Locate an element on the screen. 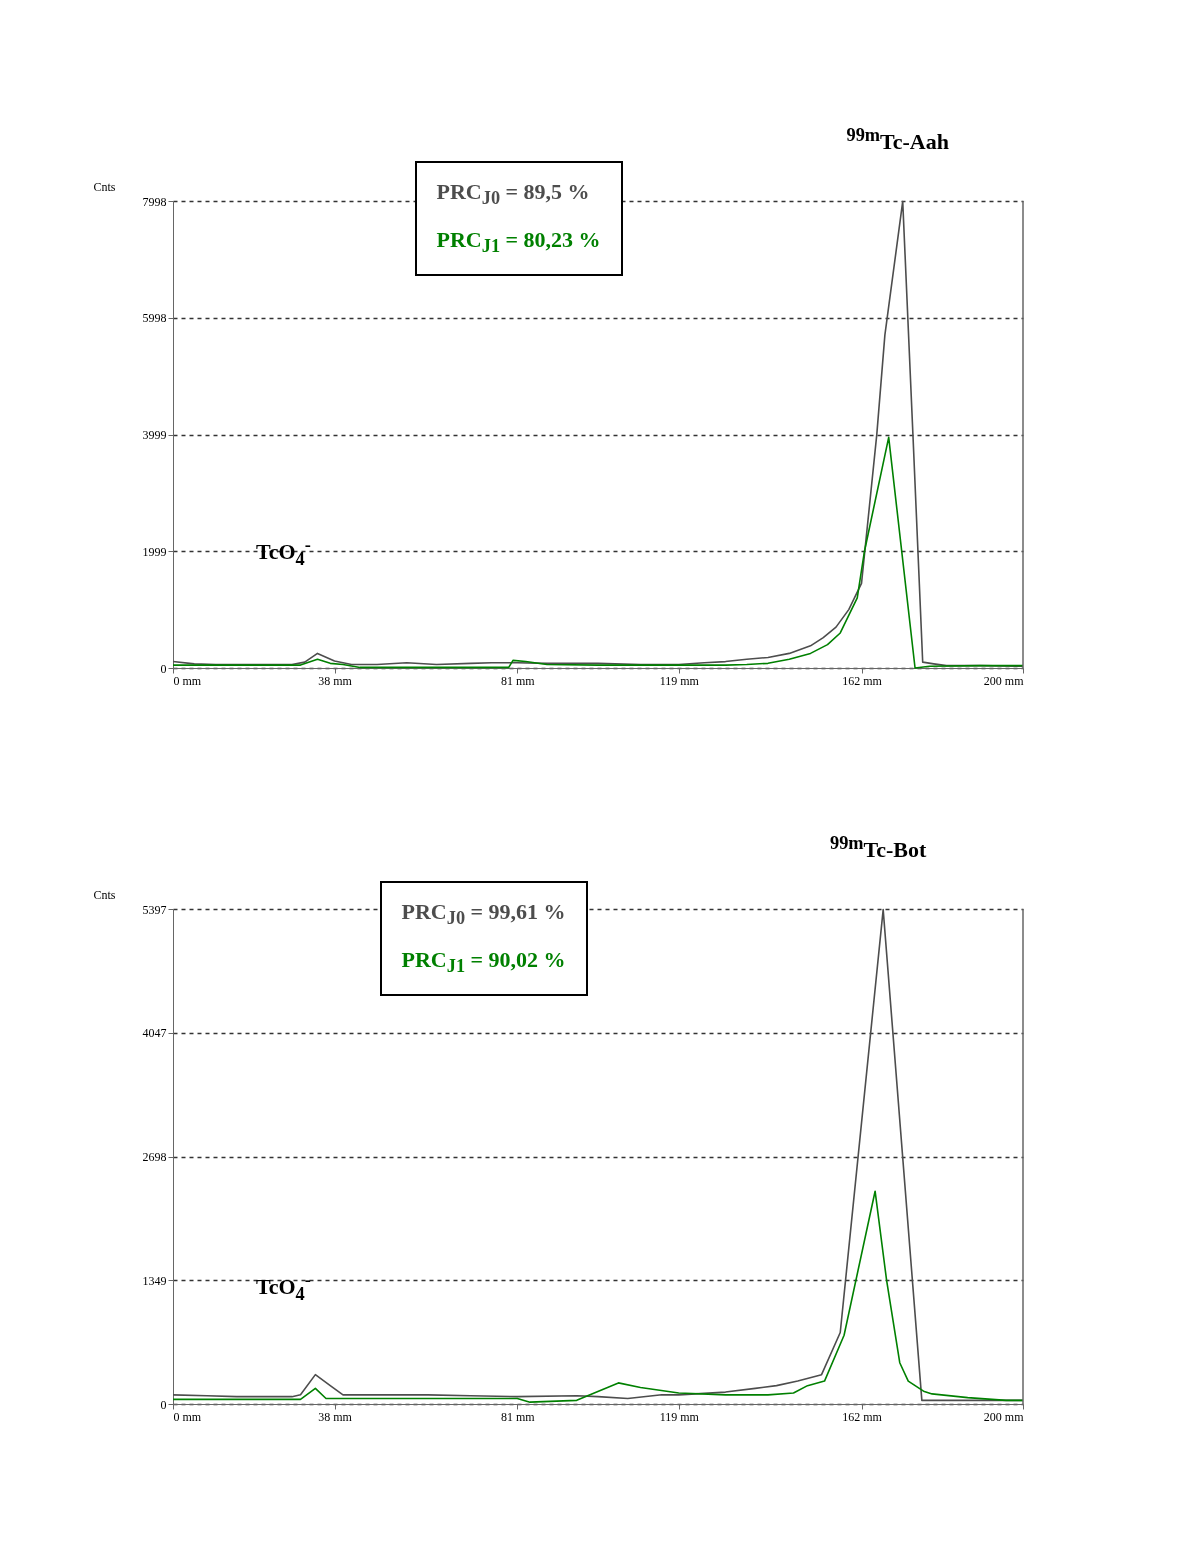  y-tick-label: 5397 is located at coordinates (154, 909).